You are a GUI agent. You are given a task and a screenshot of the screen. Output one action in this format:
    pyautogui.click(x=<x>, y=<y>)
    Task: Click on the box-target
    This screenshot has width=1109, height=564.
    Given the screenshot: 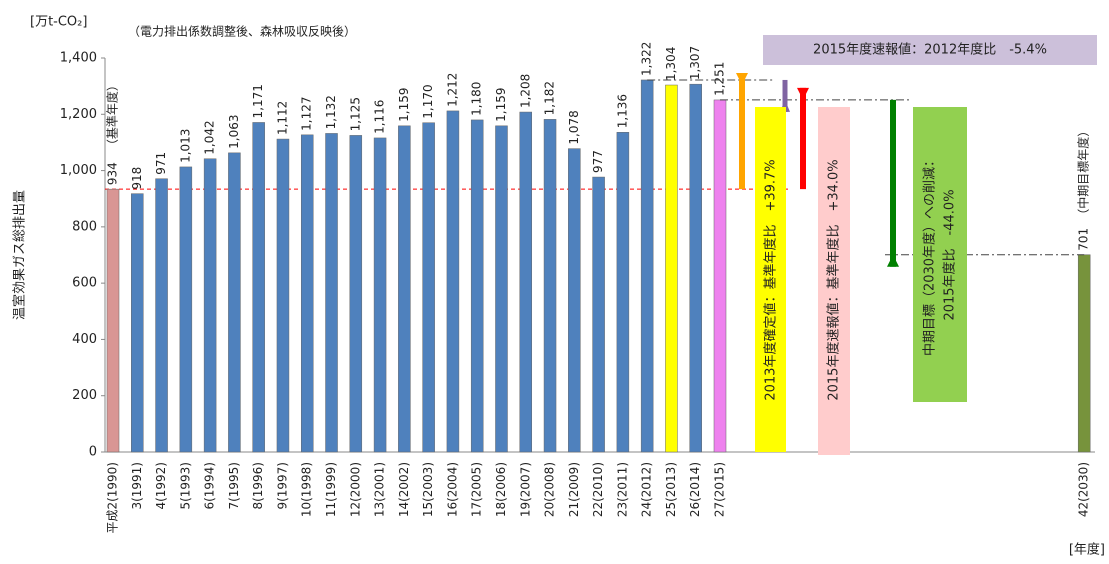 What is the action you would take?
    pyautogui.click(x=940, y=254)
    